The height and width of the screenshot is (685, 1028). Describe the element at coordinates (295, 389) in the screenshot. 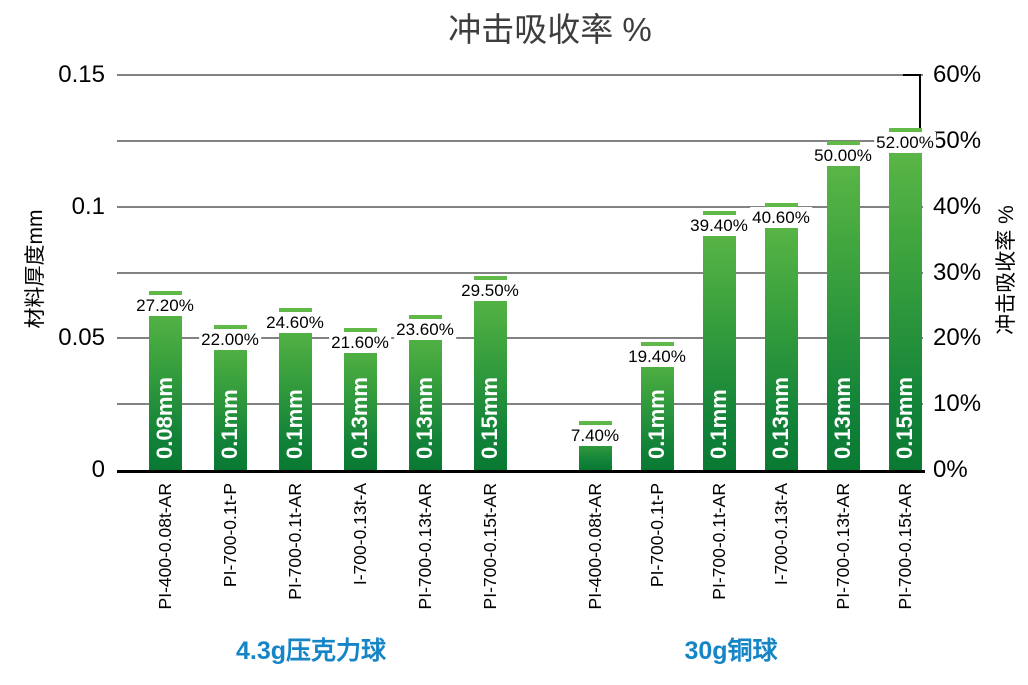

I see `bar-4.3g压克力球-PI-700-0.1t-AR` at that location.